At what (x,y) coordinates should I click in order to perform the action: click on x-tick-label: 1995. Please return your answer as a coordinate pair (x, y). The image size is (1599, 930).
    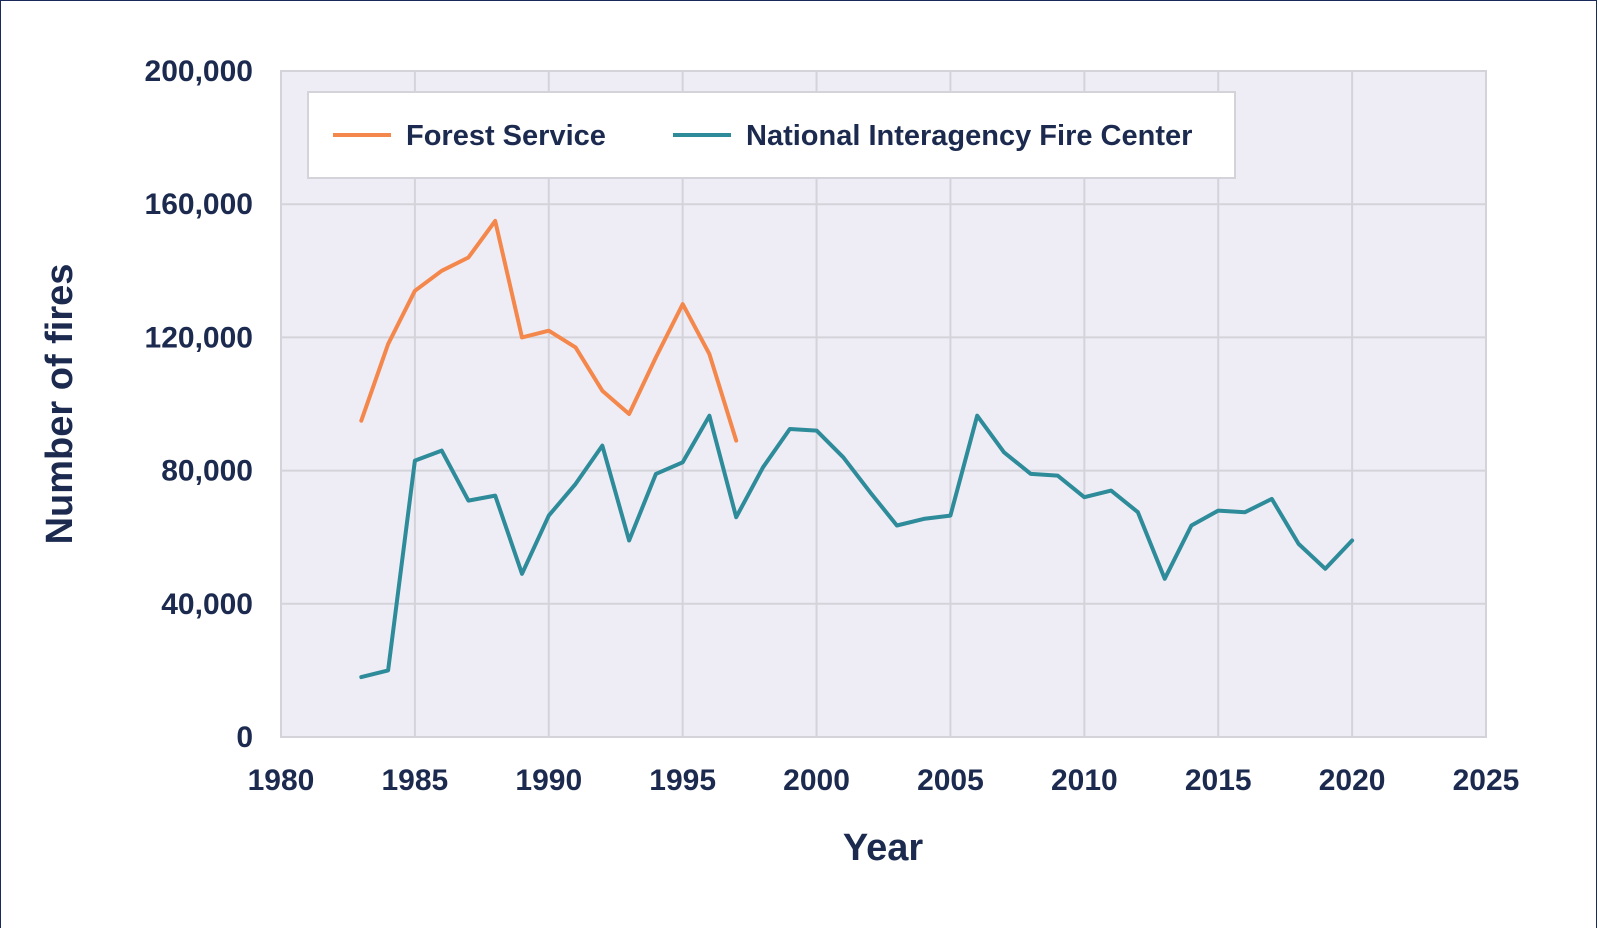
    Looking at the image, I should click on (682, 780).